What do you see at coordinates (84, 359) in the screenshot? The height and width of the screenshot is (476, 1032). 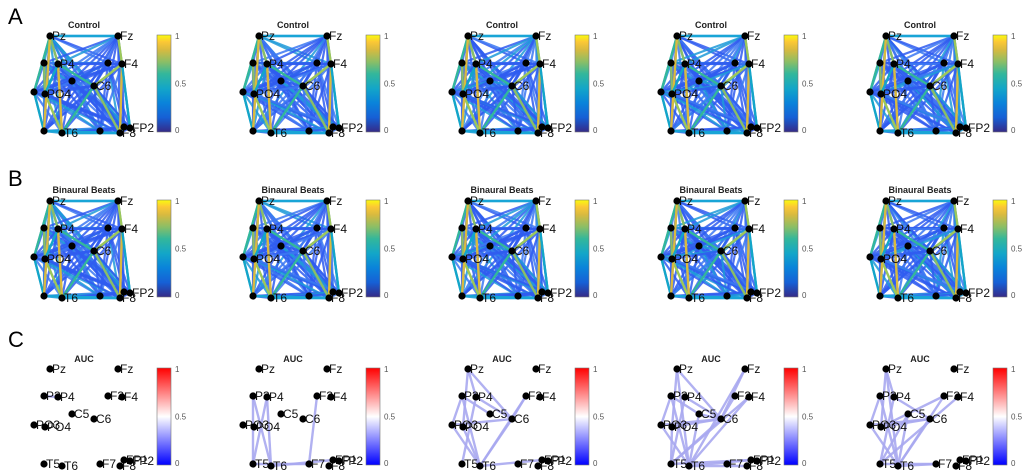 I see `panel-title: AUC` at bounding box center [84, 359].